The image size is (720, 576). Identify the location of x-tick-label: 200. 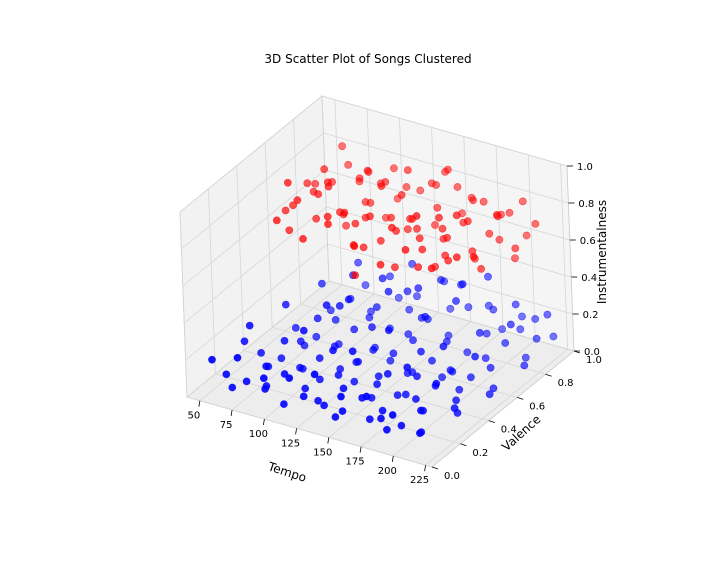
(387, 471).